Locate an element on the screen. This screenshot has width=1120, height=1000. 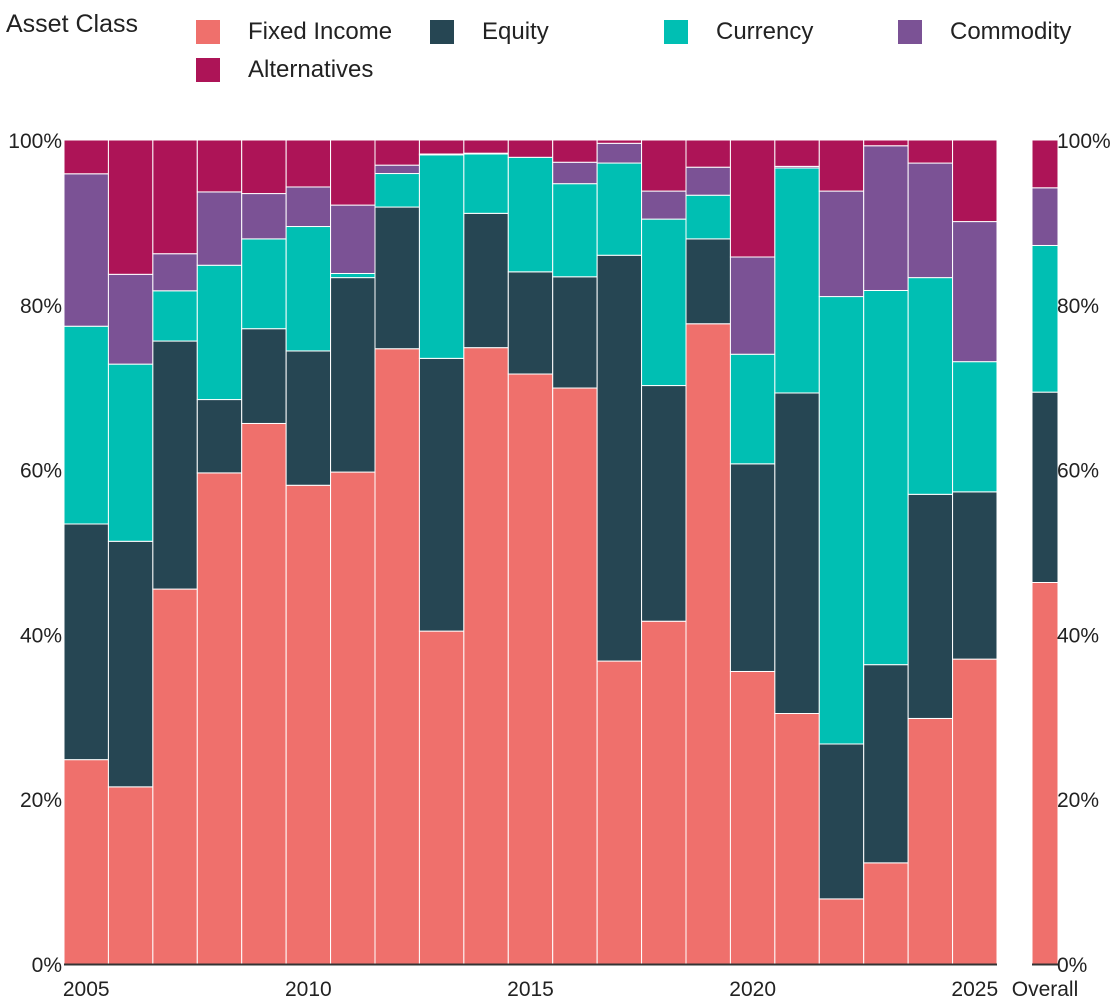
x-tick-label-2010: 2010 is located at coordinates (308, 989).